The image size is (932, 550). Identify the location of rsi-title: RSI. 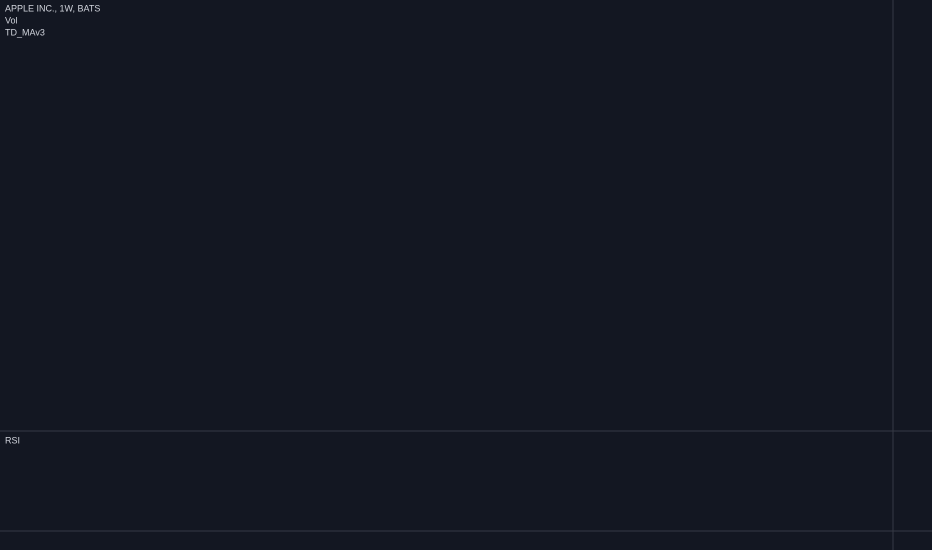
(12, 440).